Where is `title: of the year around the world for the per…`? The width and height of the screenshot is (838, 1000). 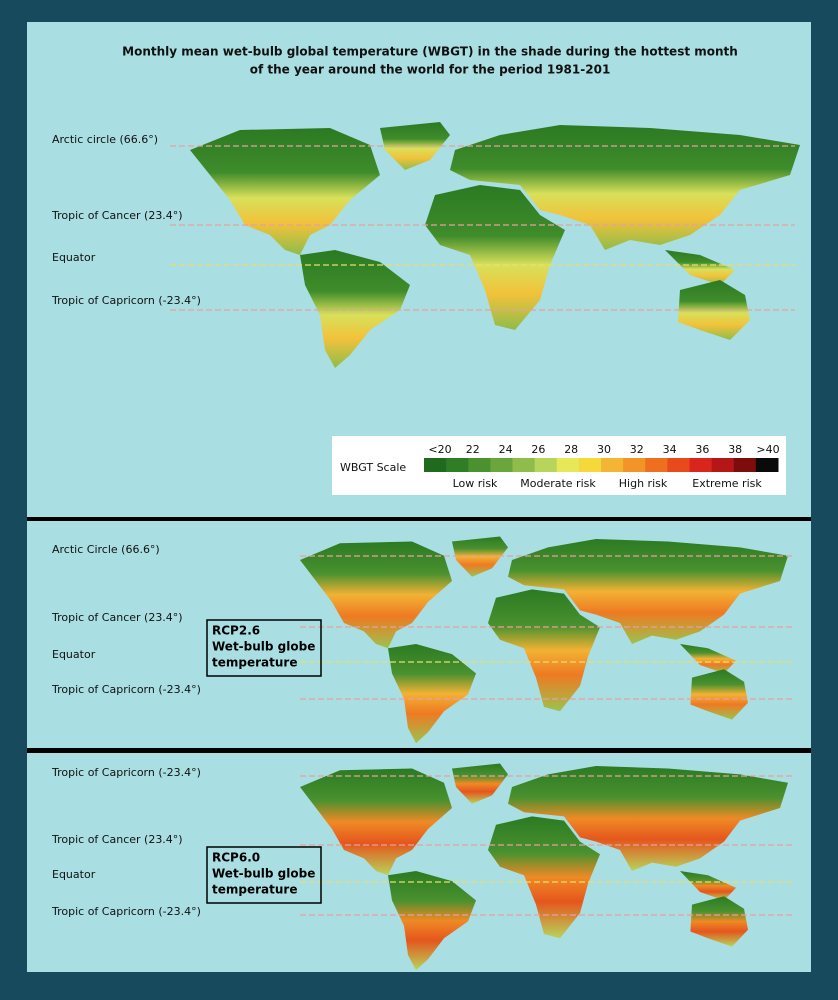
title: of the year around the world for the per… is located at coordinates (430, 70).